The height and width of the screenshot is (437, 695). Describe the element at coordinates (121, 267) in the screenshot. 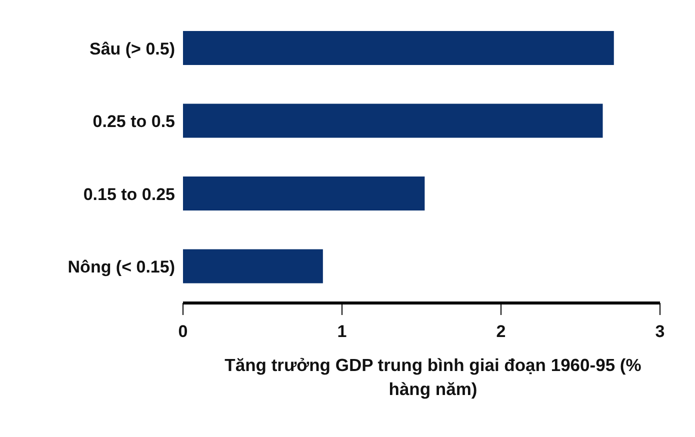

I see `y-tick-label: Nông (< 0.15)` at that location.